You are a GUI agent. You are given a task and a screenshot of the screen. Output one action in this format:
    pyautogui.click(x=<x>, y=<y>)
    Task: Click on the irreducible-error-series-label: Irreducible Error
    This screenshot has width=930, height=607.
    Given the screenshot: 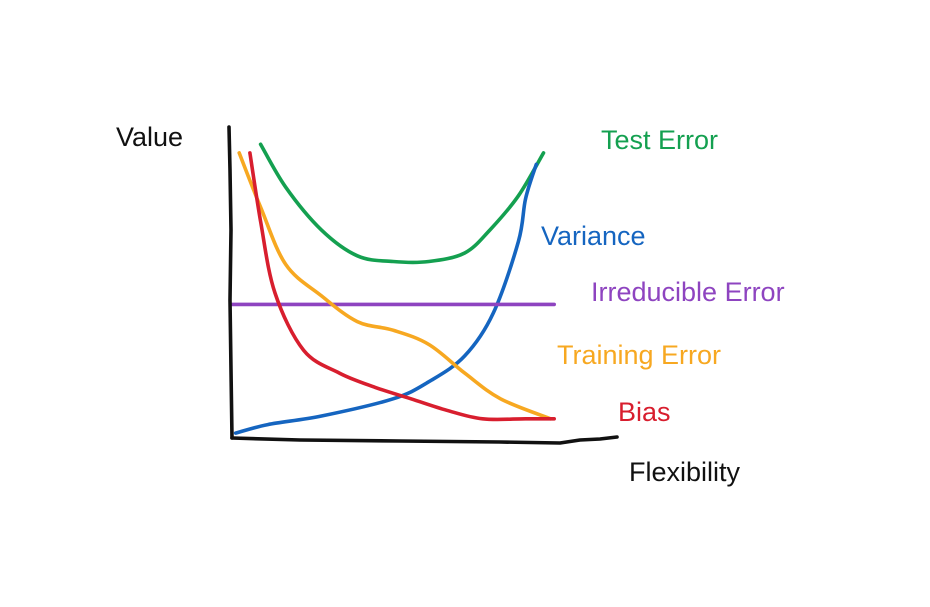 What is the action you would take?
    pyautogui.click(x=688, y=292)
    